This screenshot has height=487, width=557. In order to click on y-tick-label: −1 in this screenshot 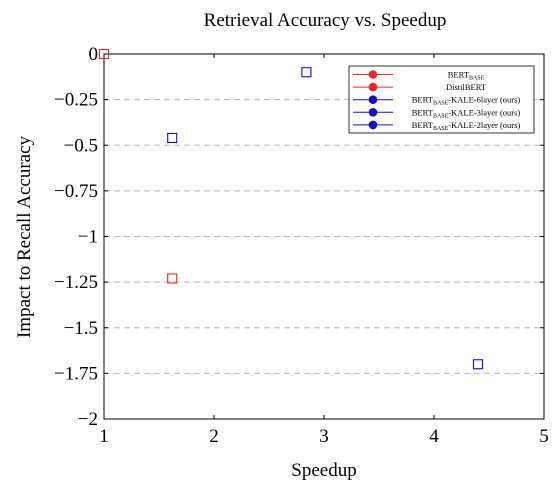, I will do `click(88, 237)`.